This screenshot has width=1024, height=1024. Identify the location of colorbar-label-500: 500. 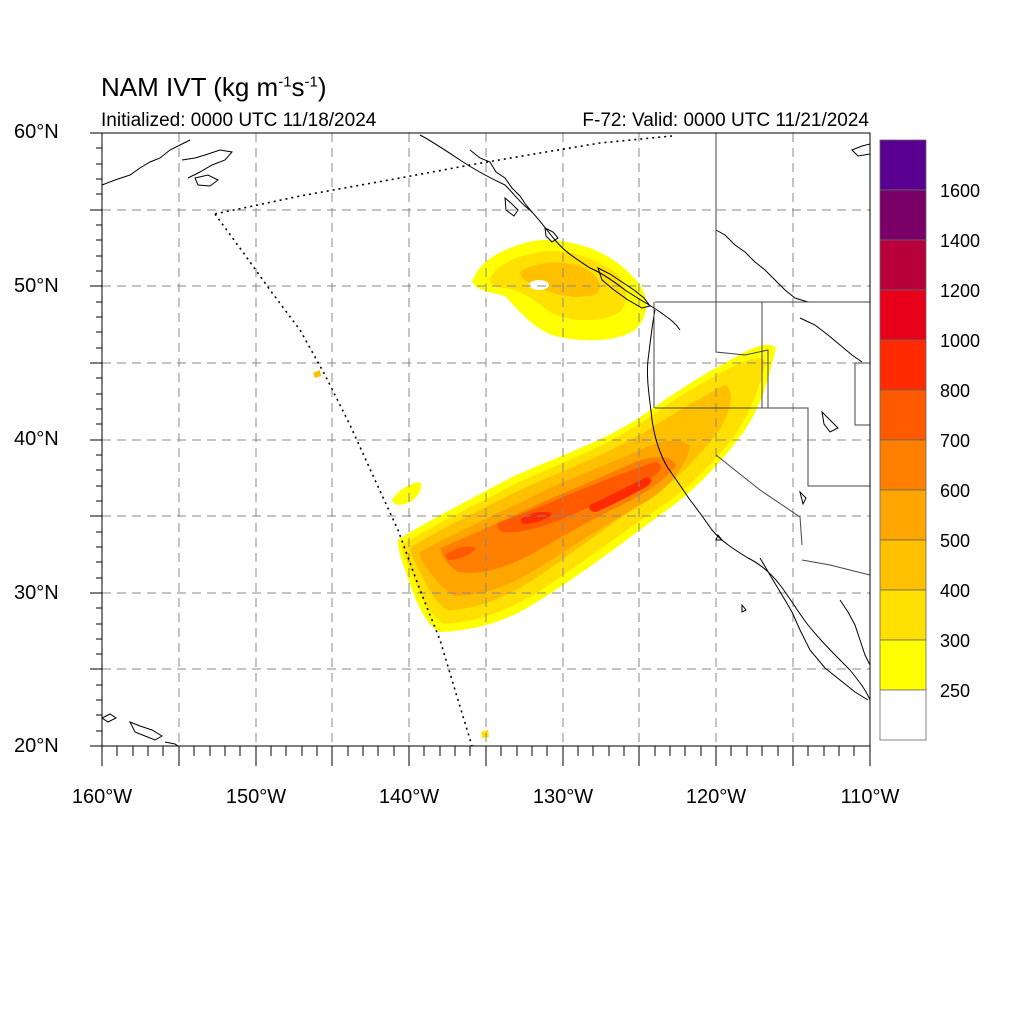
(955, 541).